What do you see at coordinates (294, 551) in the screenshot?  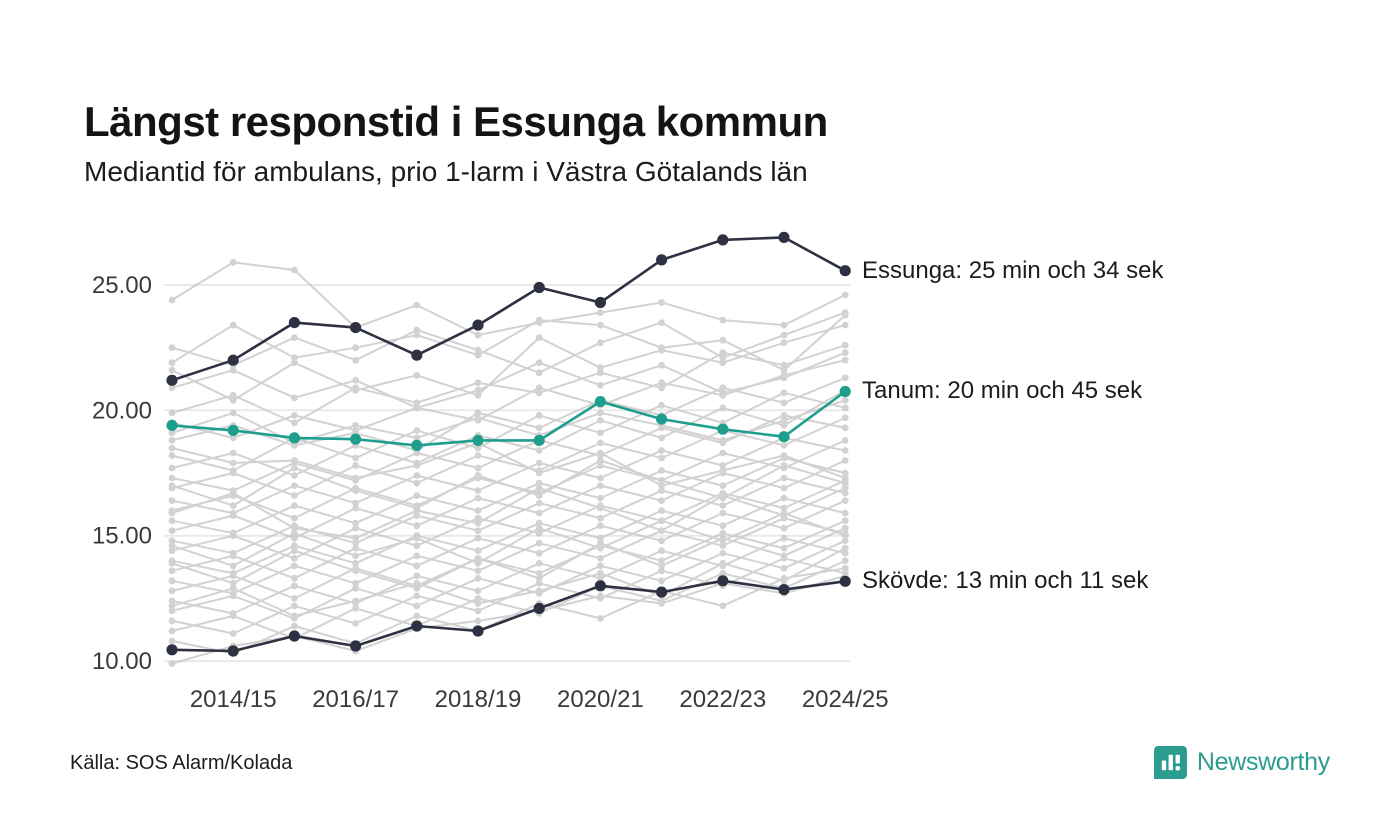 I see `background-series-29-point` at bounding box center [294, 551].